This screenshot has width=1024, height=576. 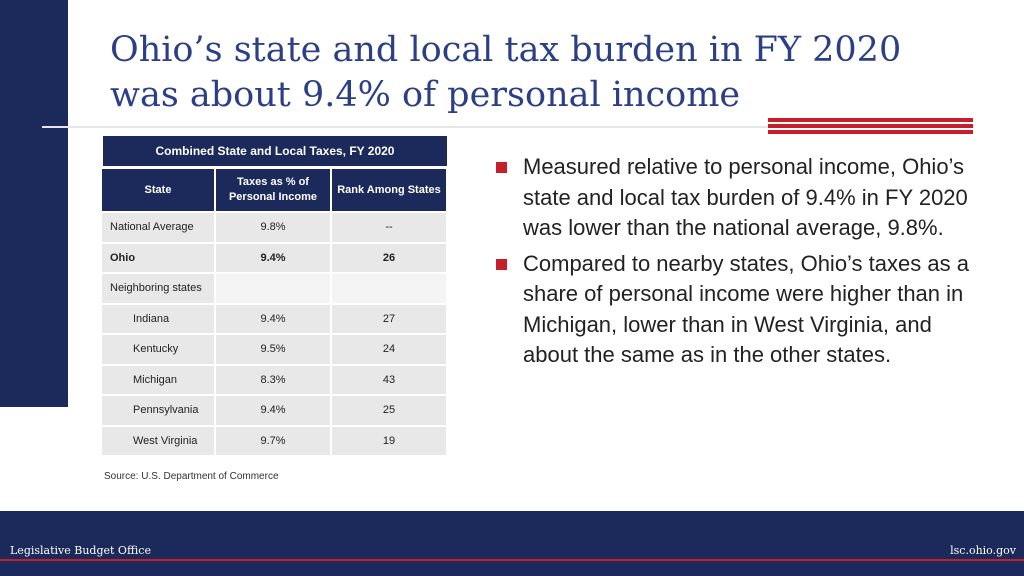 What do you see at coordinates (191, 476) in the screenshot?
I see `source-note: Source: U.S. Department of Commerce` at bounding box center [191, 476].